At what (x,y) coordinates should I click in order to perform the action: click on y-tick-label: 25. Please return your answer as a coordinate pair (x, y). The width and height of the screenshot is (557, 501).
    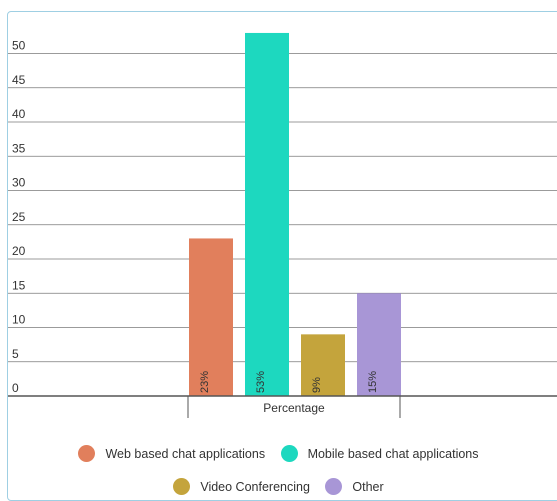
    Looking at the image, I should click on (19, 217).